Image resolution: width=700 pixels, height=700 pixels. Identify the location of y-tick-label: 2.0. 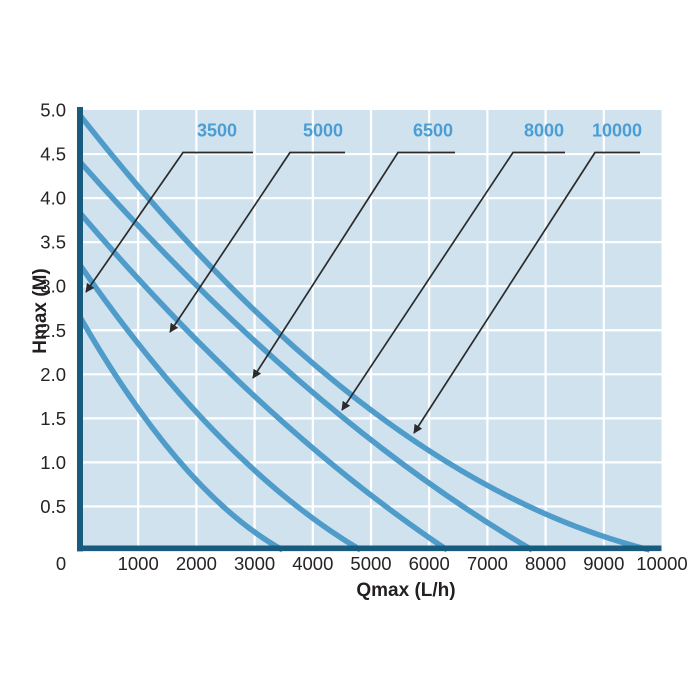
(53, 374).